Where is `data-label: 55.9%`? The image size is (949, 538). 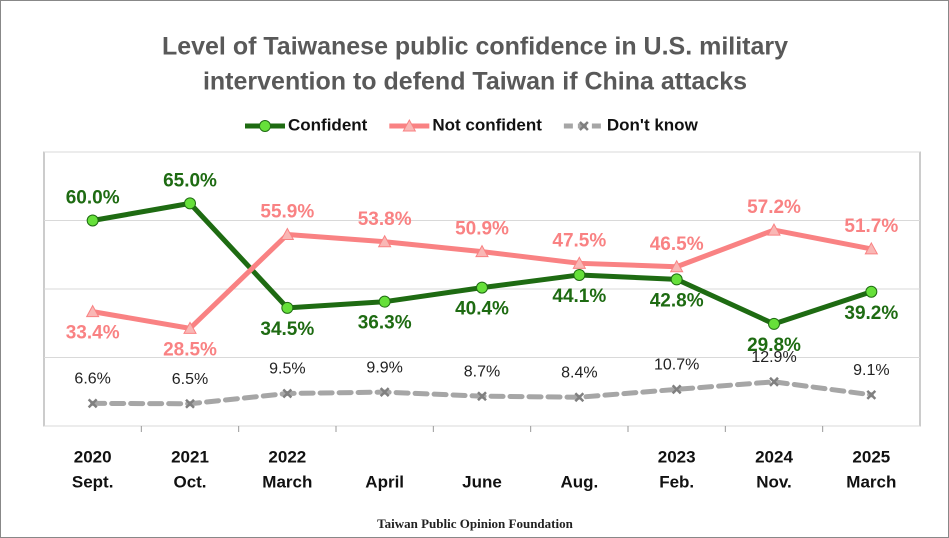 data-label: 55.9% is located at coordinates (287, 212).